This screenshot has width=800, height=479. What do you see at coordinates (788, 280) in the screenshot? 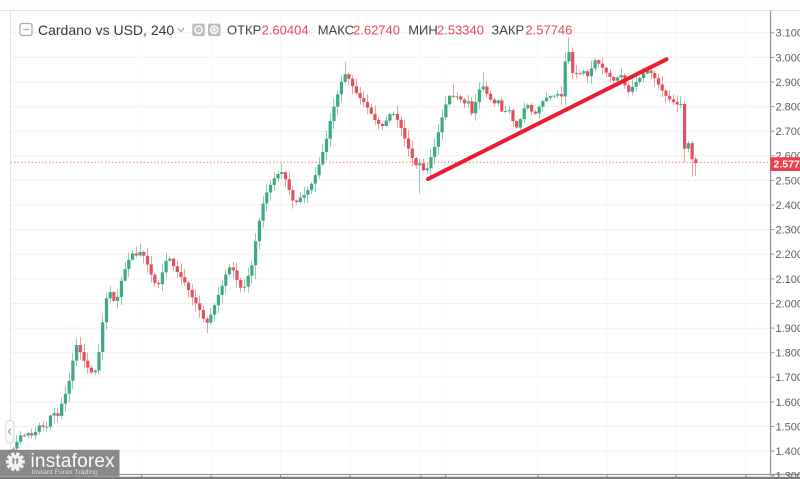
I see `svg-text: 2.100` at bounding box center [788, 280].